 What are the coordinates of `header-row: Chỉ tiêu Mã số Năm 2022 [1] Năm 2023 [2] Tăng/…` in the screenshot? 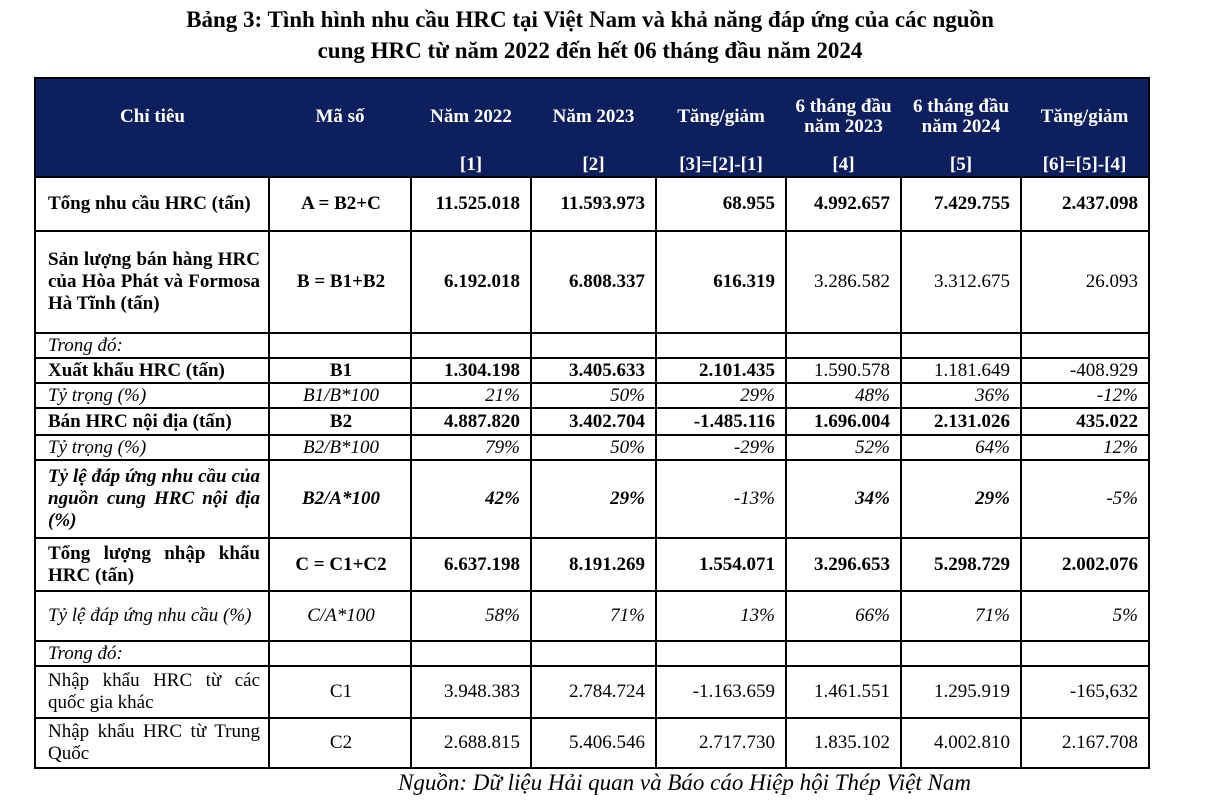 It's located at (592, 127).